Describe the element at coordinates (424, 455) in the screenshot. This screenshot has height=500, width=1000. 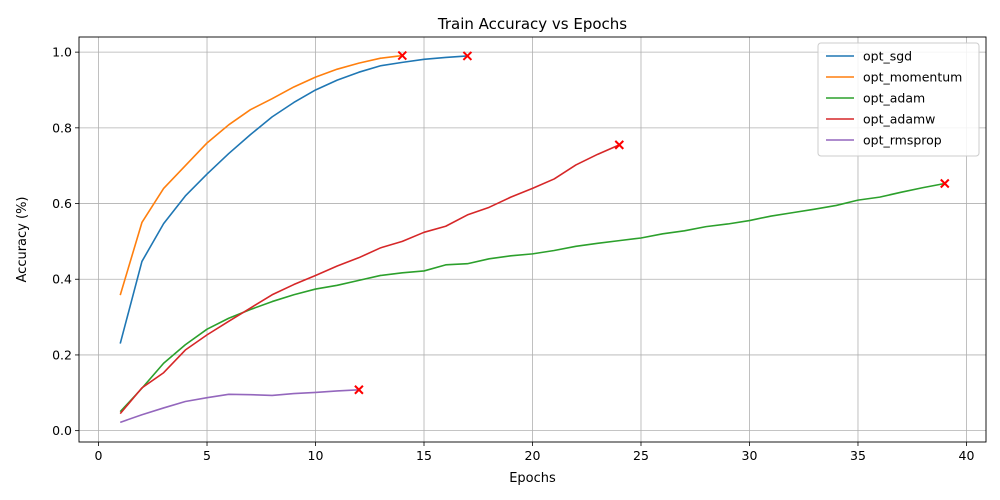
I see `x-tick-label: 15` at that location.